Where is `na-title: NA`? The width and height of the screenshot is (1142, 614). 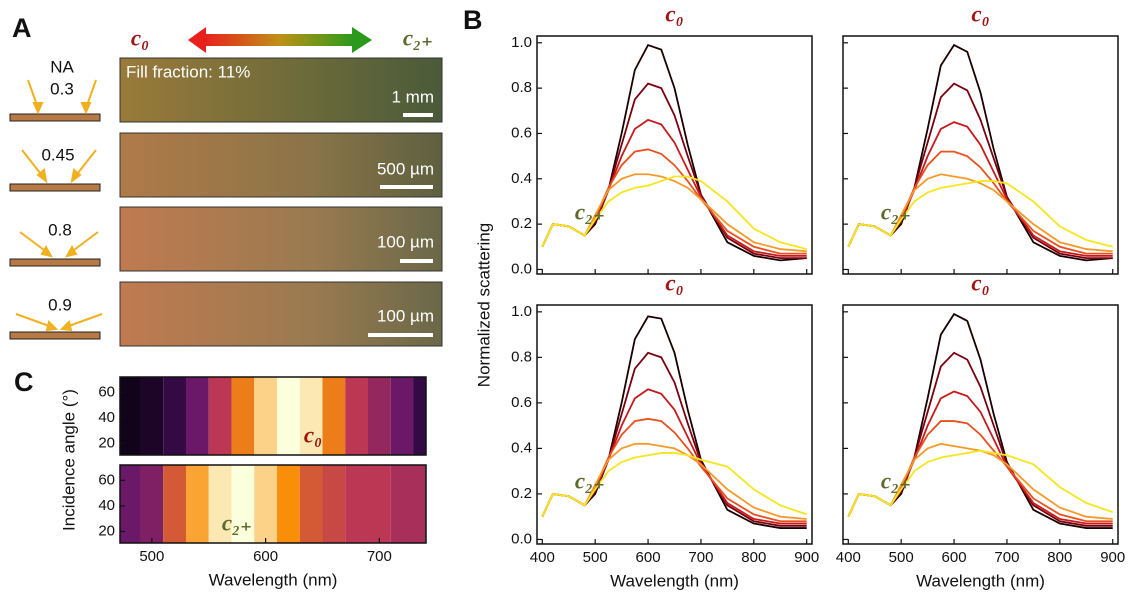
na-title: NA is located at coordinates (62, 66).